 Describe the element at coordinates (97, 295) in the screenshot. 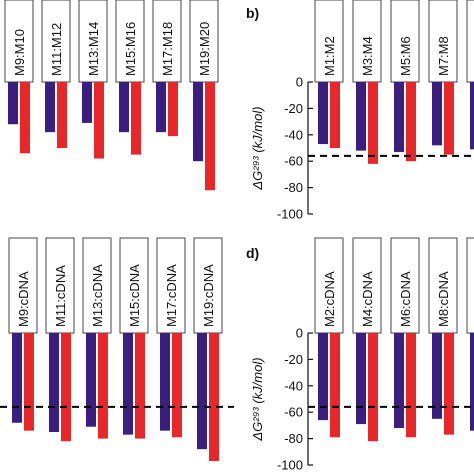

I see `category-label: M13:cDNA` at that location.